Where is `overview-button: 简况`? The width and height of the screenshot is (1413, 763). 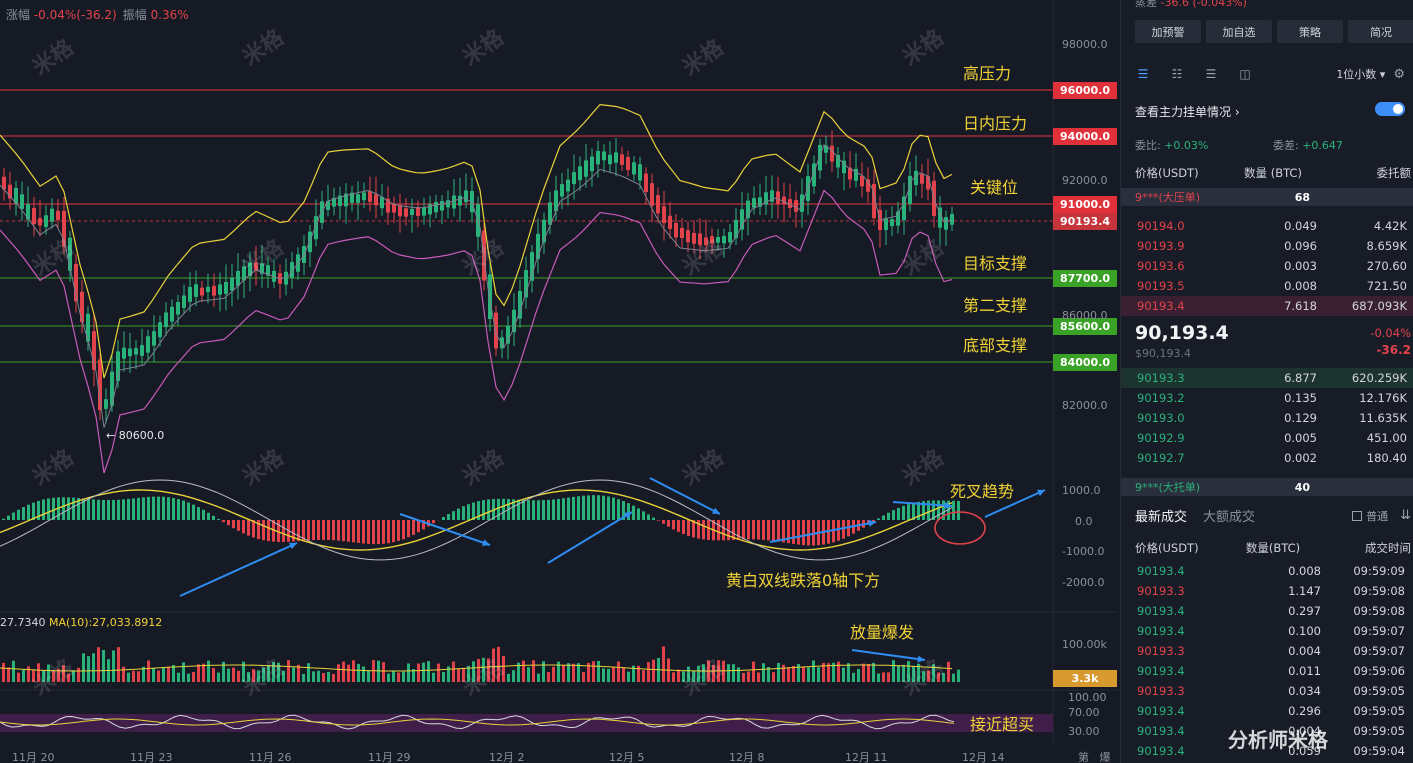
overview-button: 简况 is located at coordinates (1380, 31).